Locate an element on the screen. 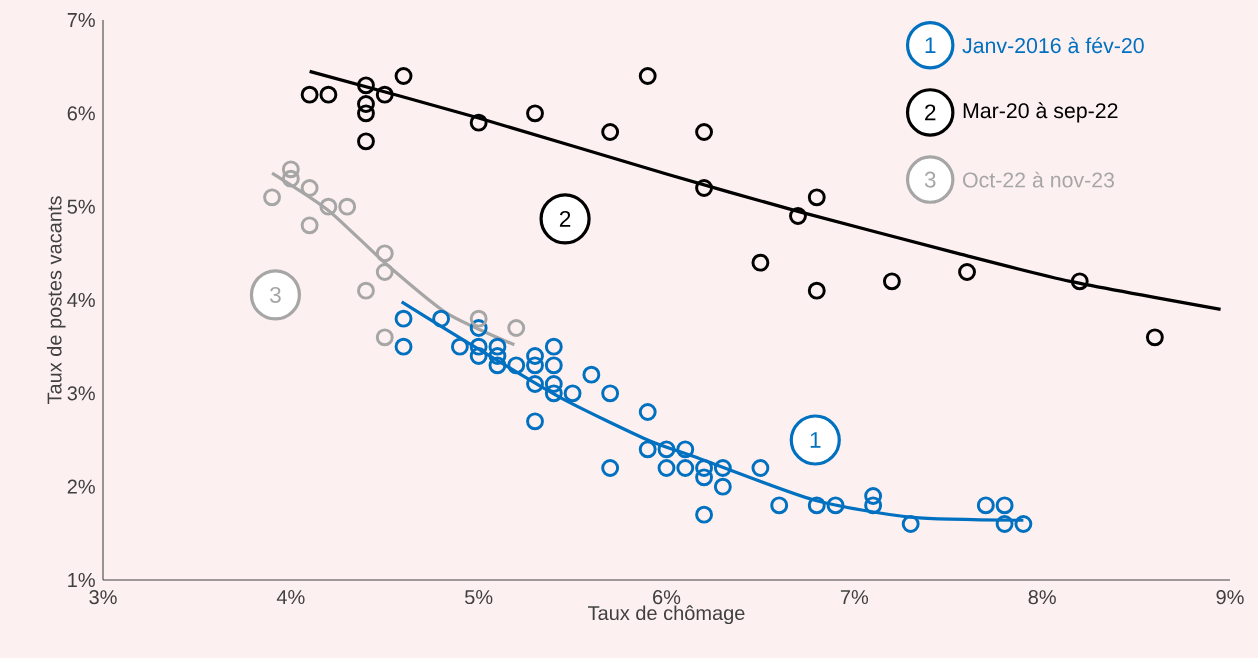 The width and height of the screenshot is (1258, 658). y-tick-label: 1% is located at coordinates (81, 580).